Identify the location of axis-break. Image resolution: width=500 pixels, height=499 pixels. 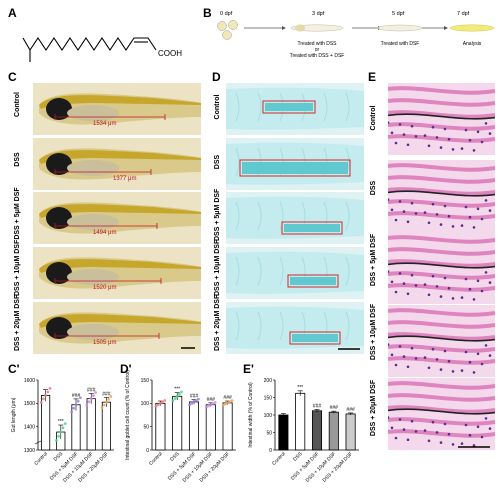
(38, 442).